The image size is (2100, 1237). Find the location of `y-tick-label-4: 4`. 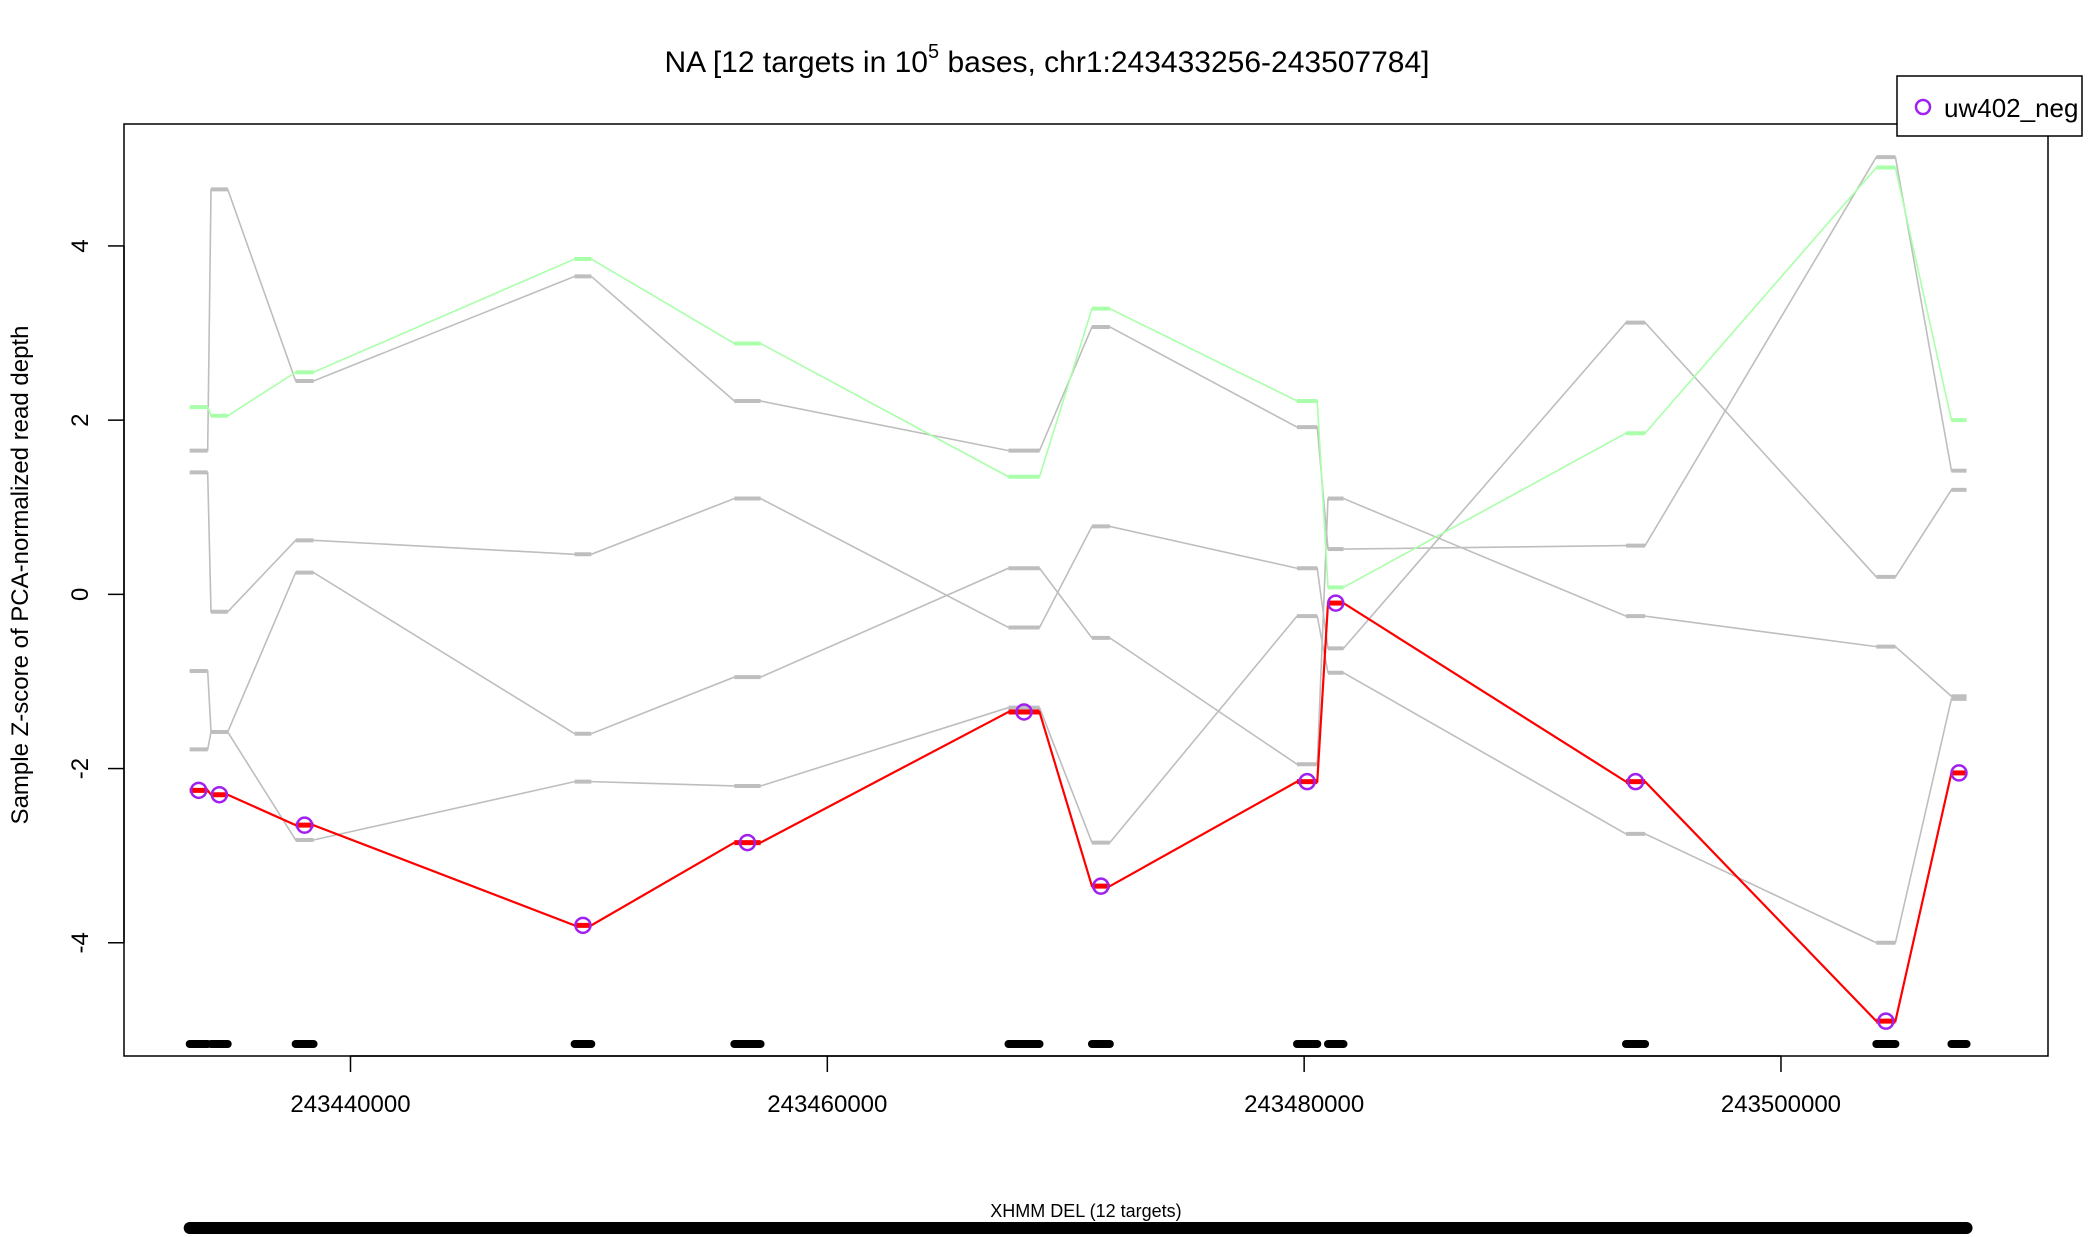

y-tick-label-4: 4 is located at coordinates (80, 245).